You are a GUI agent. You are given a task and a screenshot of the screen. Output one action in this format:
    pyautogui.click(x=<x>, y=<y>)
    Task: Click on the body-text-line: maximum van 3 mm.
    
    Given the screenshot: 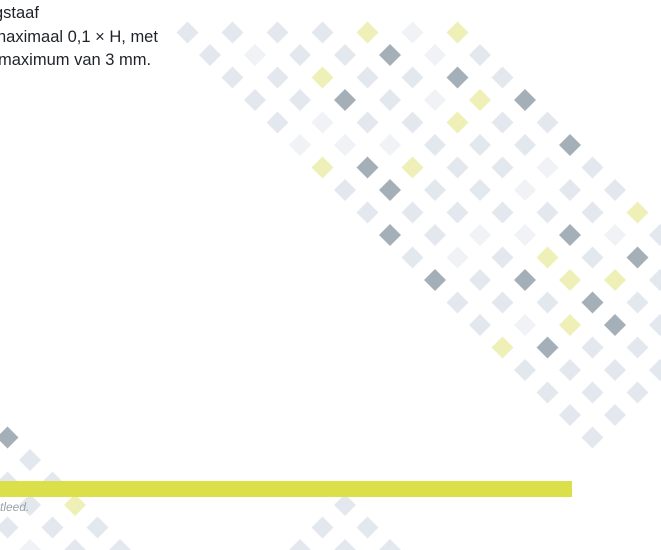 What is the action you would take?
    pyautogui.click(x=76, y=60)
    